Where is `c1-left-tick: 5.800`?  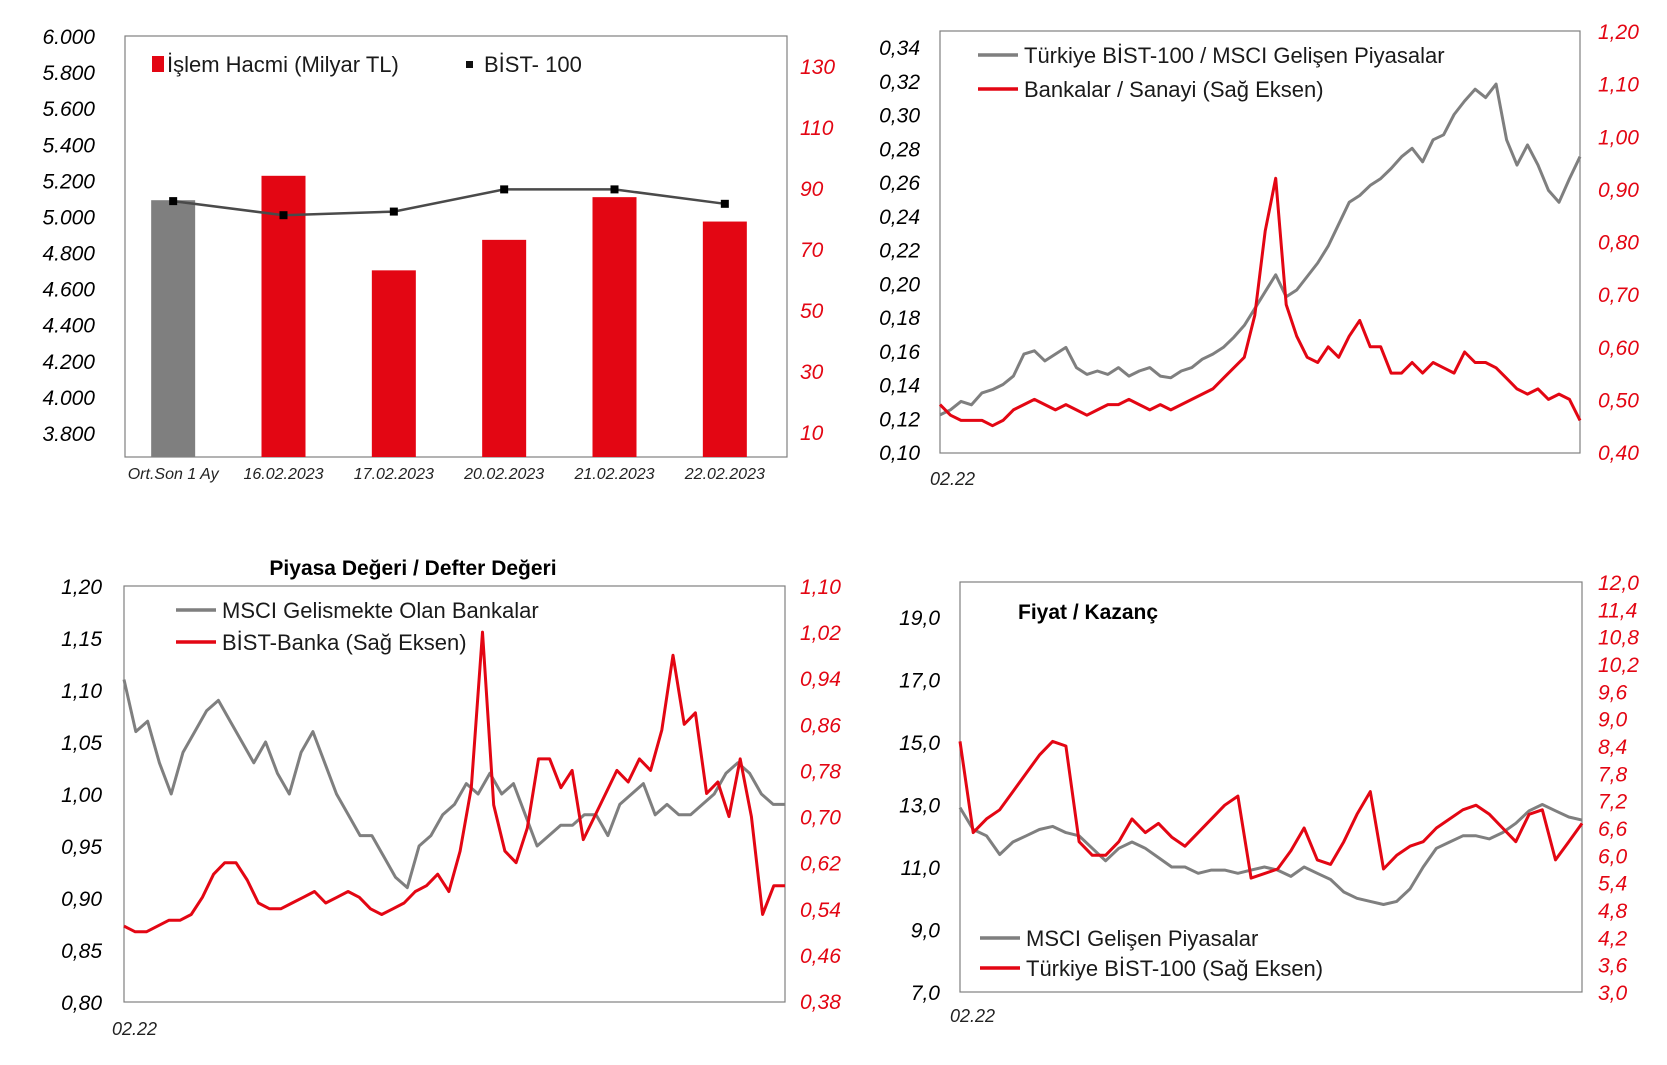
c1-left-tick: 5.800 is located at coordinates (68, 73).